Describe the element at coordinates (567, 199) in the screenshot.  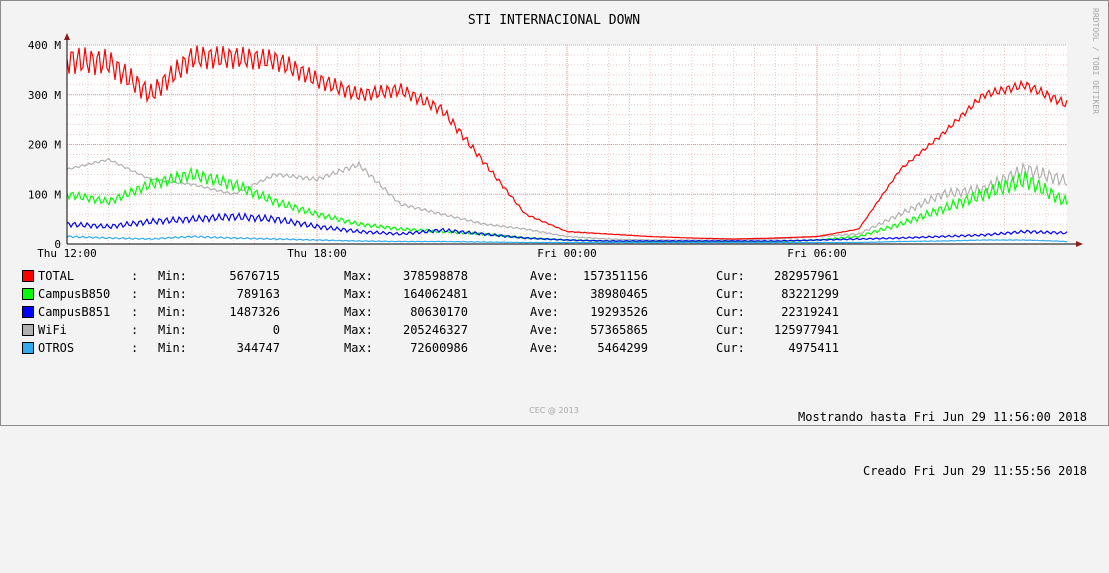
I see `series-line-wifi` at that location.